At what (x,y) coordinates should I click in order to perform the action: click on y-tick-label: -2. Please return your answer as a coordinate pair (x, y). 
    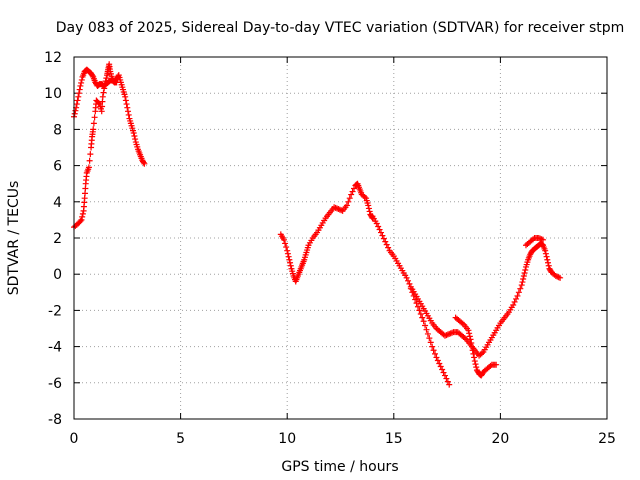
    Looking at the image, I should click on (55, 311).